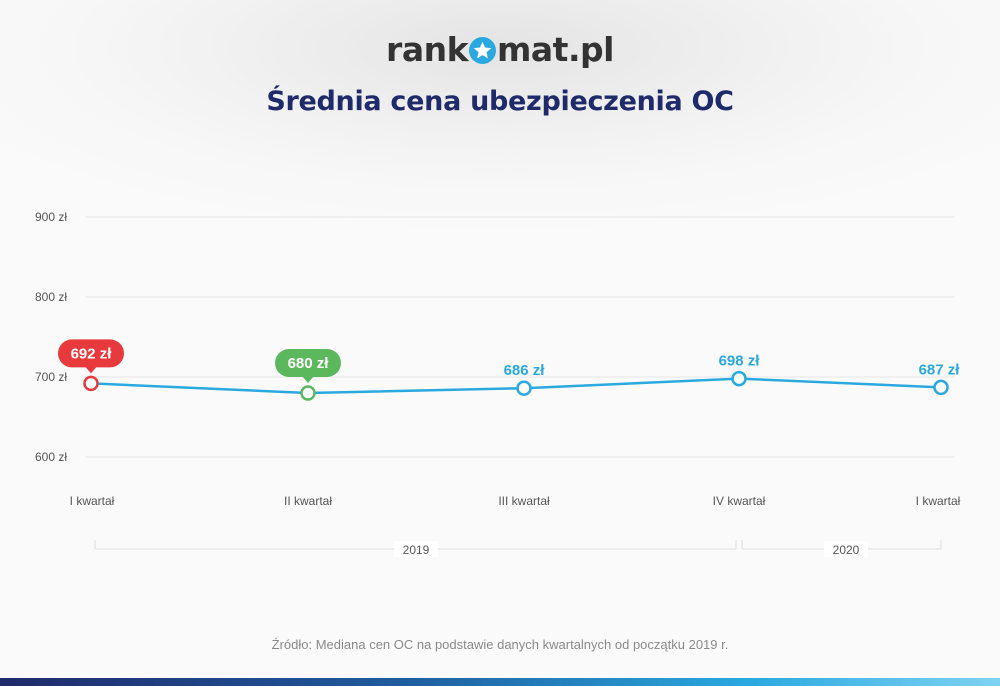  I want to click on y-tick-label: 700 zł, so click(51, 377).